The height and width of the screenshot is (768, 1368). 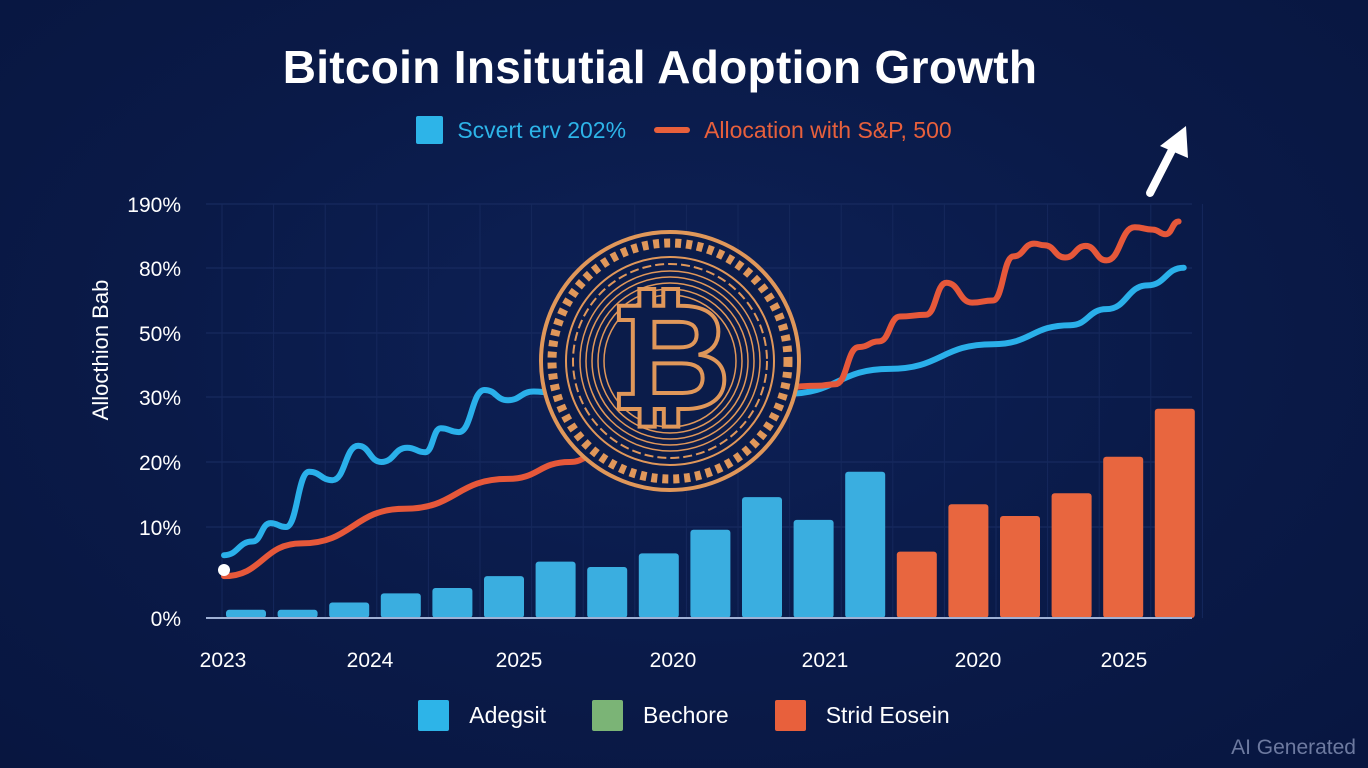 I want to click on legend-item-bechore: Bechore, so click(x=660, y=715).